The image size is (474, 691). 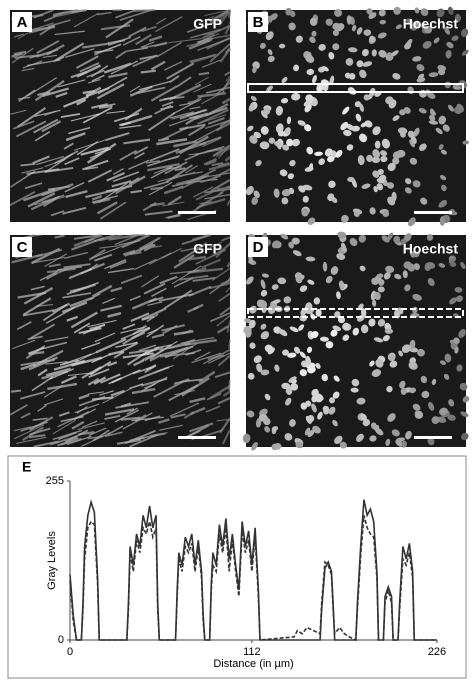 I want to click on y-axis-label: Gray Levels, so click(x=52, y=560).